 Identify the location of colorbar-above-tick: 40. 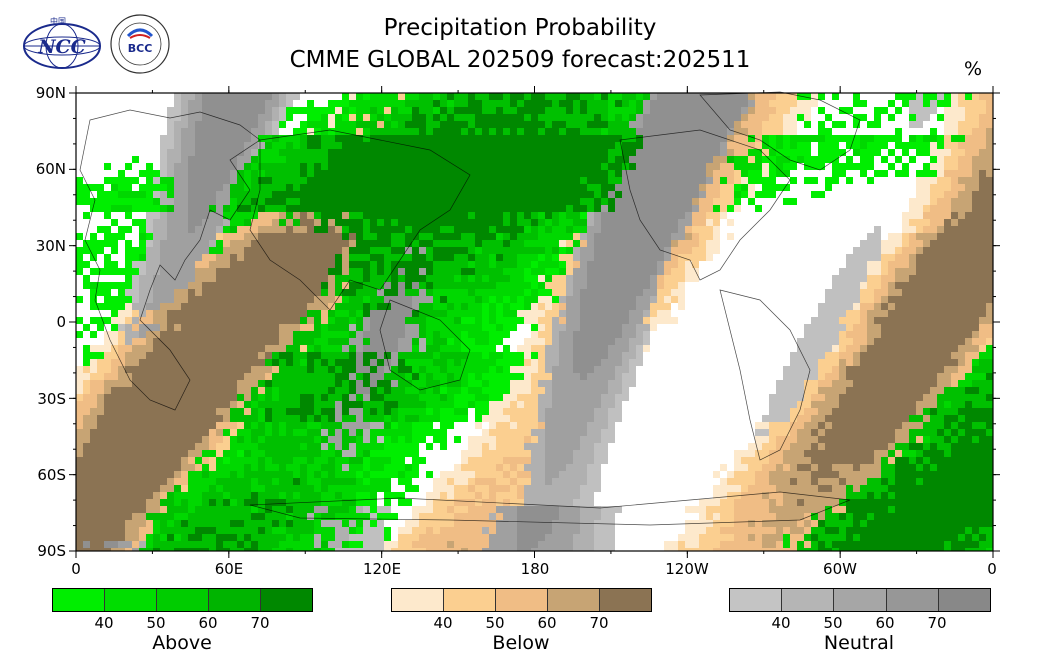
(104, 623).